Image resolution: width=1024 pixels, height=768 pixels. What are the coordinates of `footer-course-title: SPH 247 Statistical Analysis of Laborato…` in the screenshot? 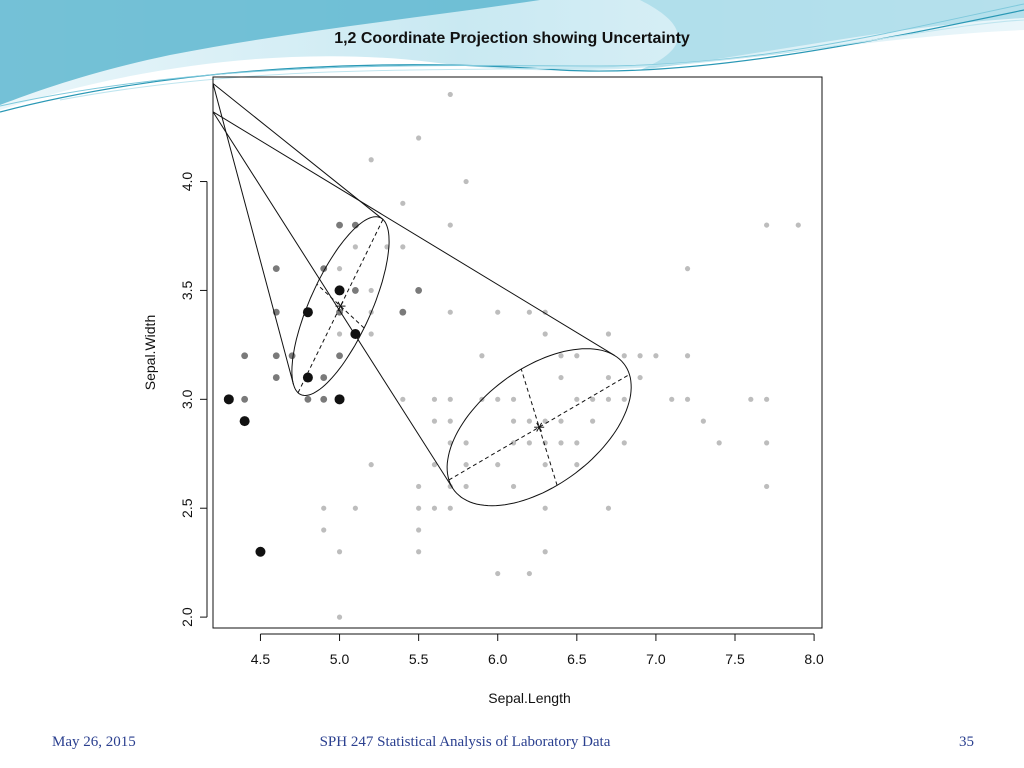 It's located at (465, 742).